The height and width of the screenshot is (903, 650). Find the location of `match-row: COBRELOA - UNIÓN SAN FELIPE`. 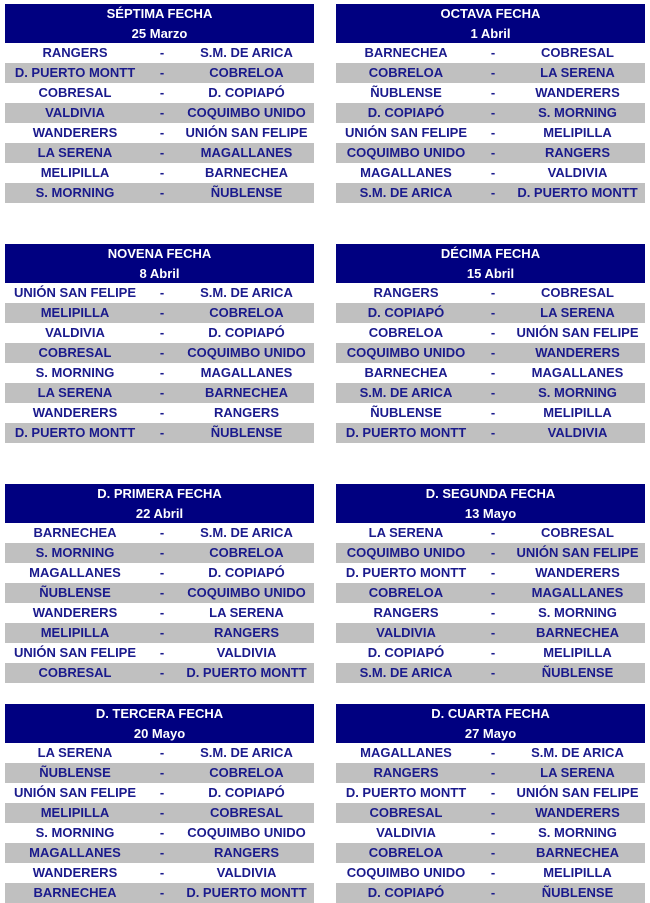

match-row: COBRELOA - UNIÓN SAN FELIPE is located at coordinates (490, 333).